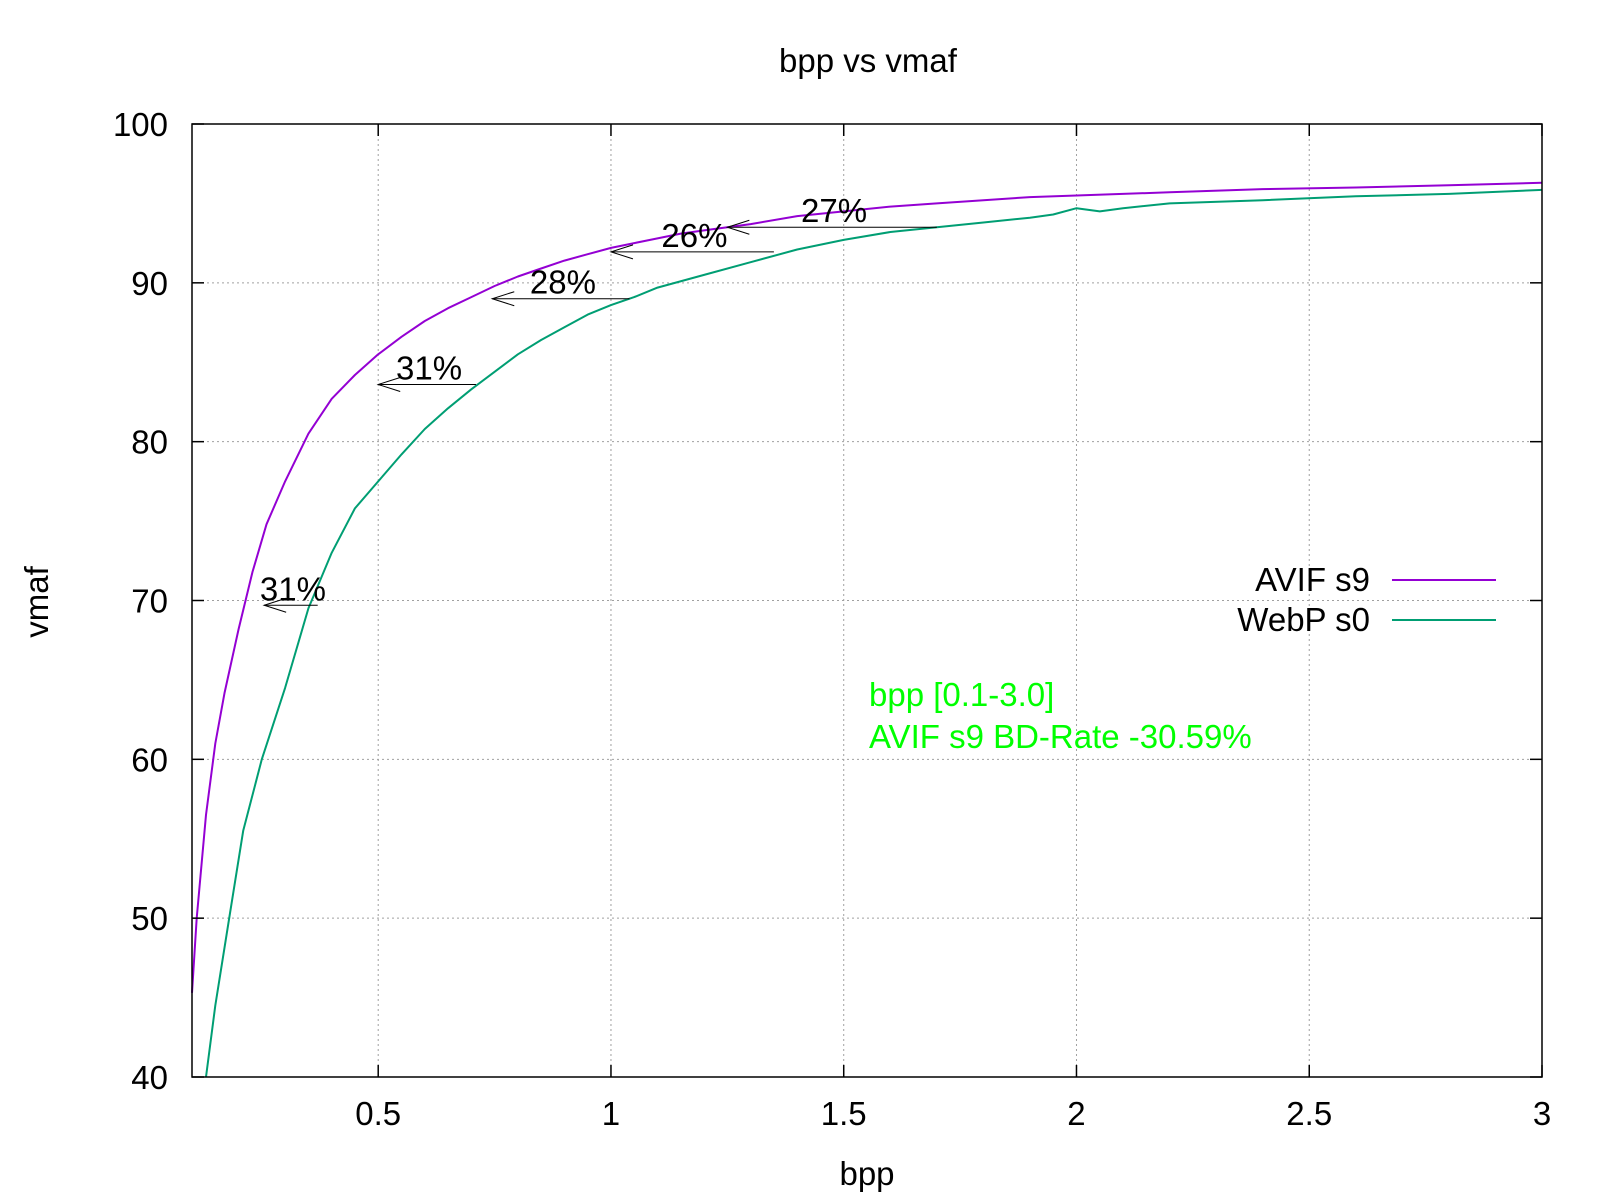  What do you see at coordinates (866, 1173) in the screenshot?
I see `x-axis-label: bpp` at bounding box center [866, 1173].